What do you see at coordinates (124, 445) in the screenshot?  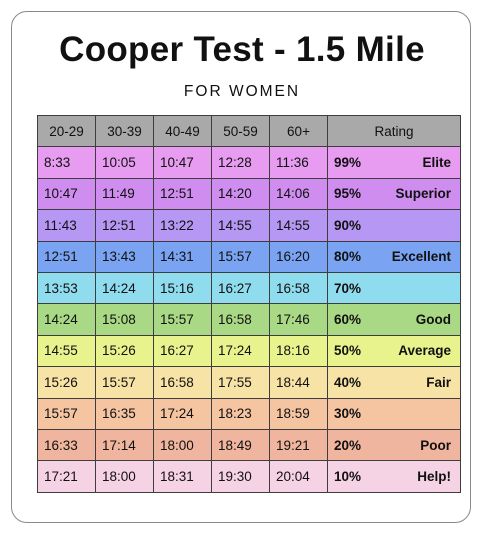 I see `time-cell: 17:14` at bounding box center [124, 445].